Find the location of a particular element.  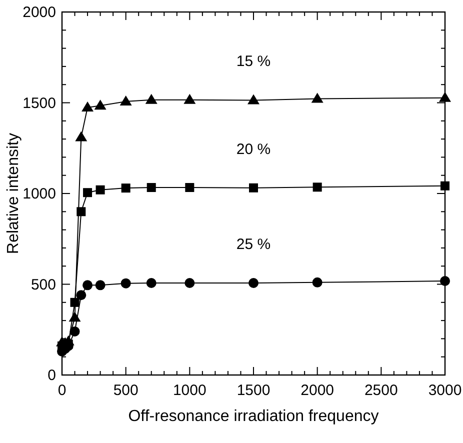

y-tick-label: 1500 is located at coordinates (39, 103).